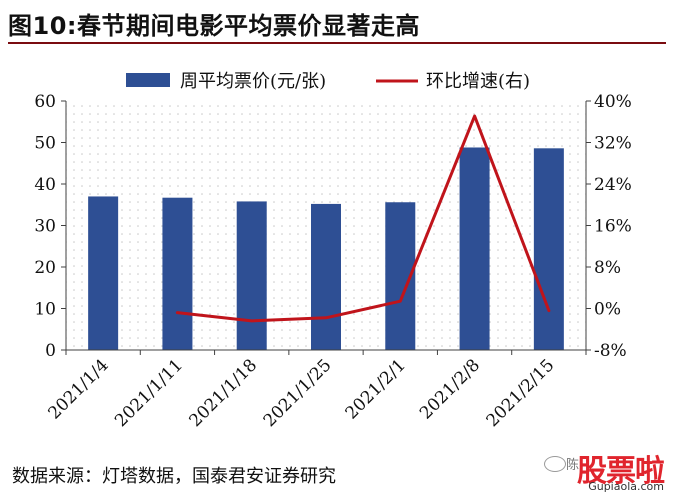  I want to click on x-tick-label: 2021/2/8, so click(450, 389).